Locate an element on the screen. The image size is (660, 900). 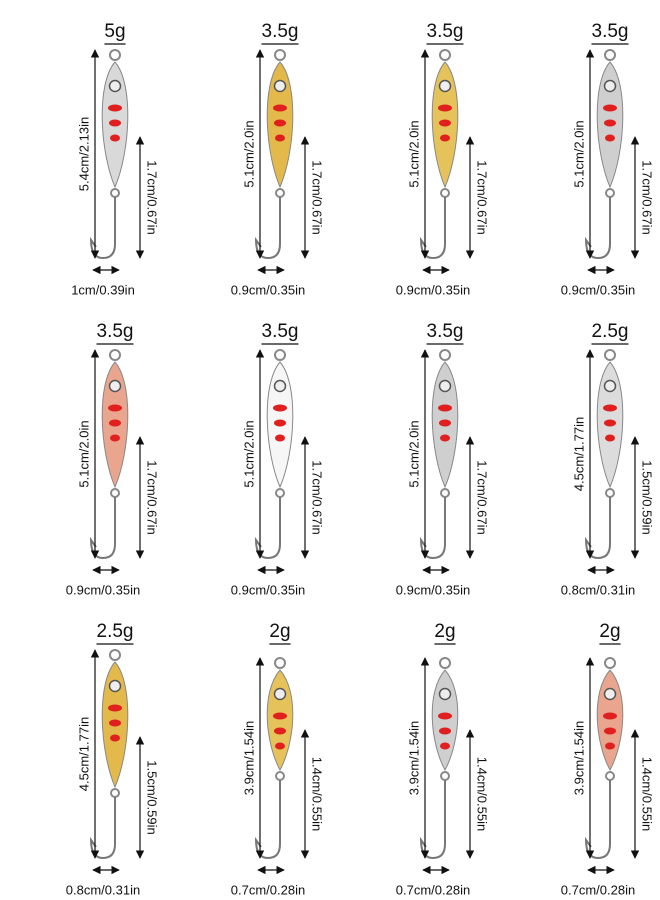
length-label: 4.5cm/1.77in is located at coordinates (83, 754).